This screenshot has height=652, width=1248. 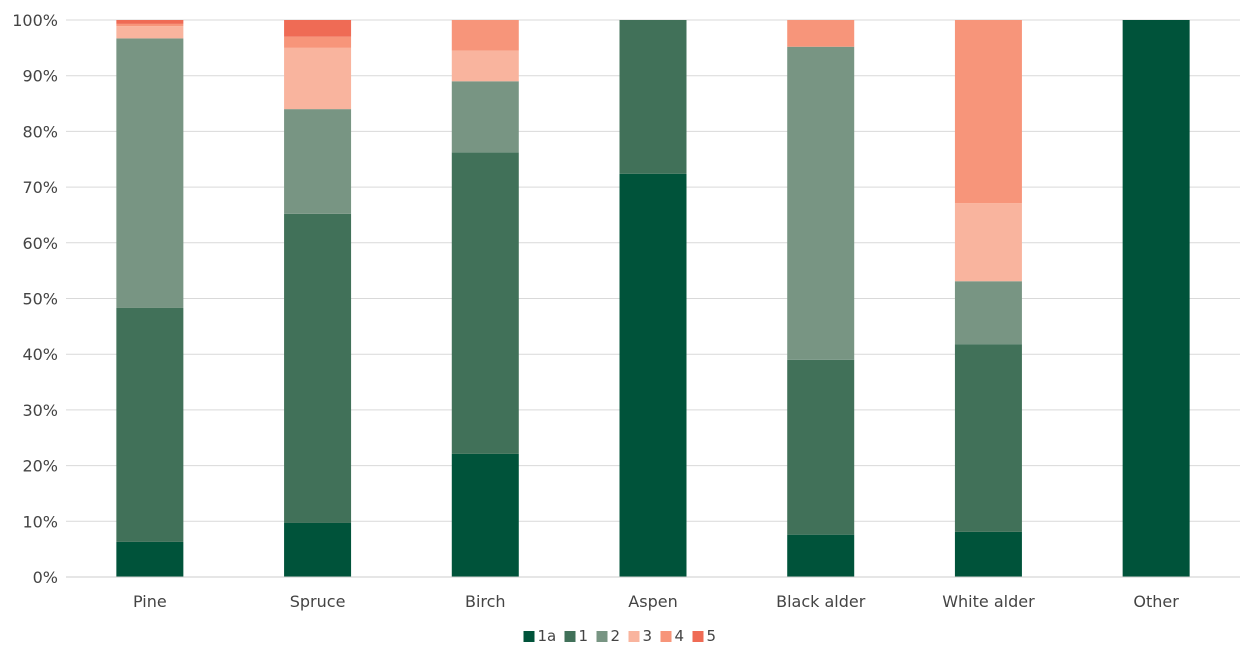 I want to click on y-tick-label: 0%, so click(x=45, y=577).